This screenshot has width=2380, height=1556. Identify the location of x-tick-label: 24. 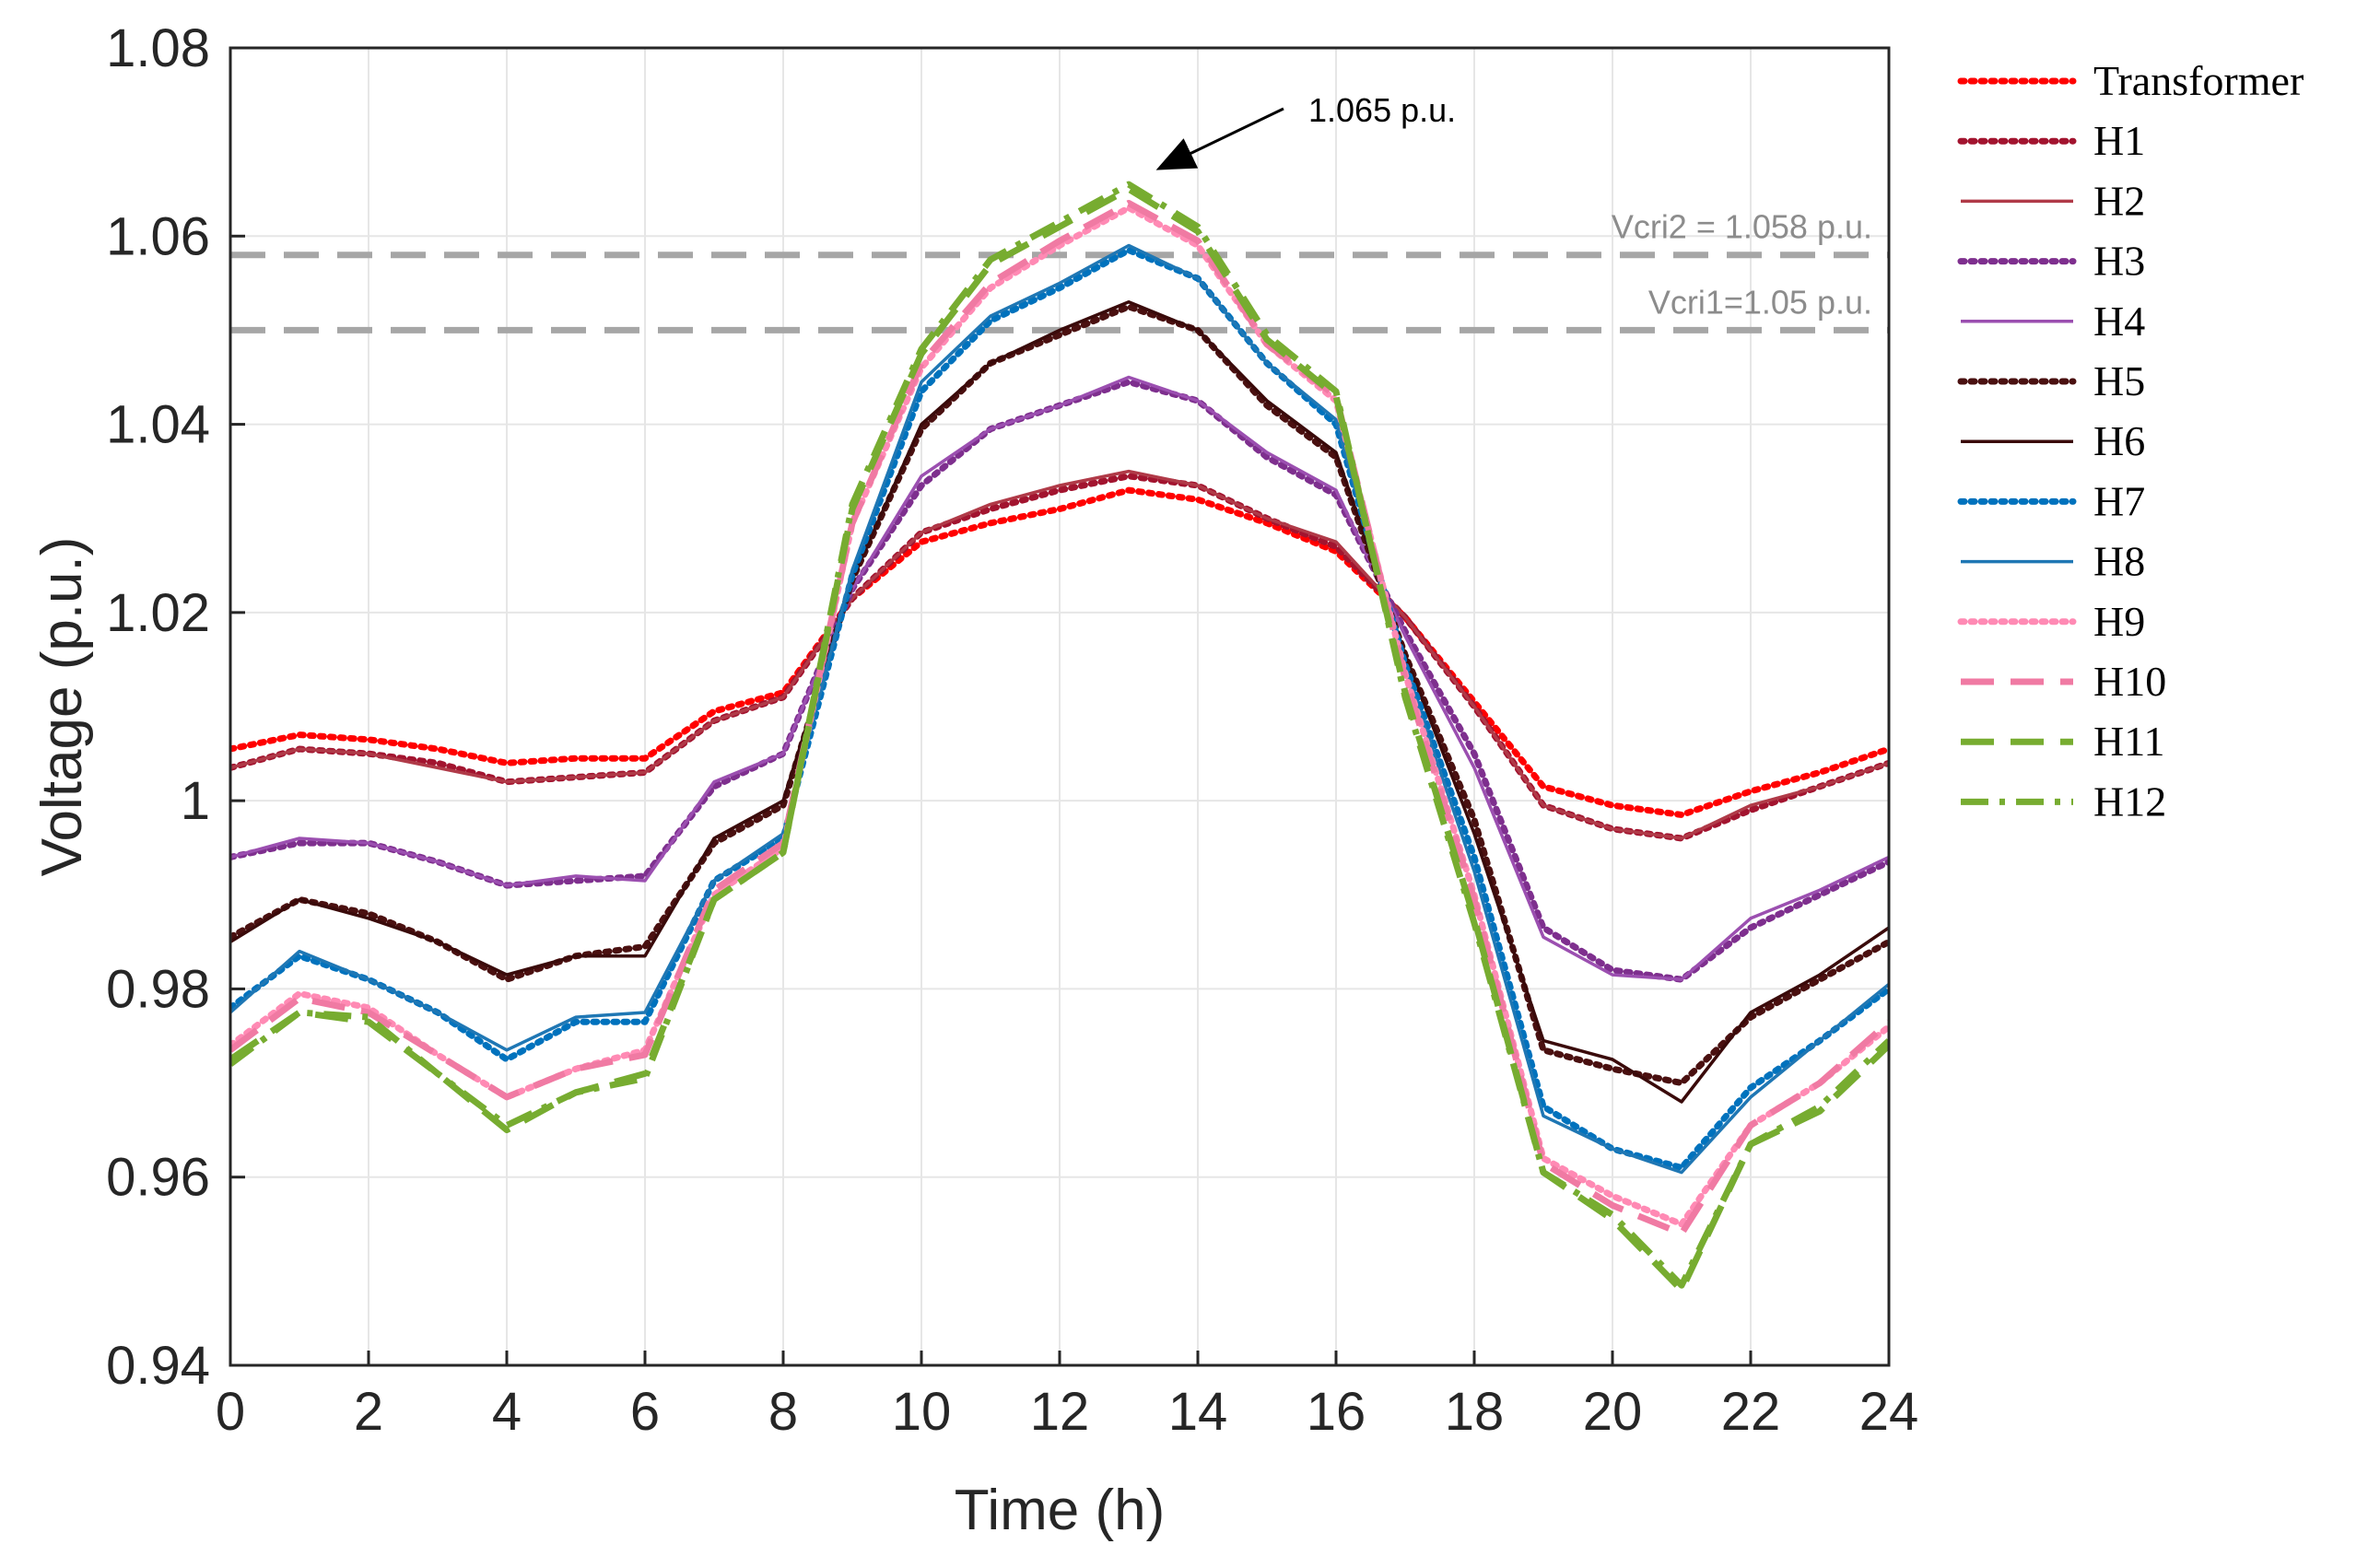
(1889, 1412).